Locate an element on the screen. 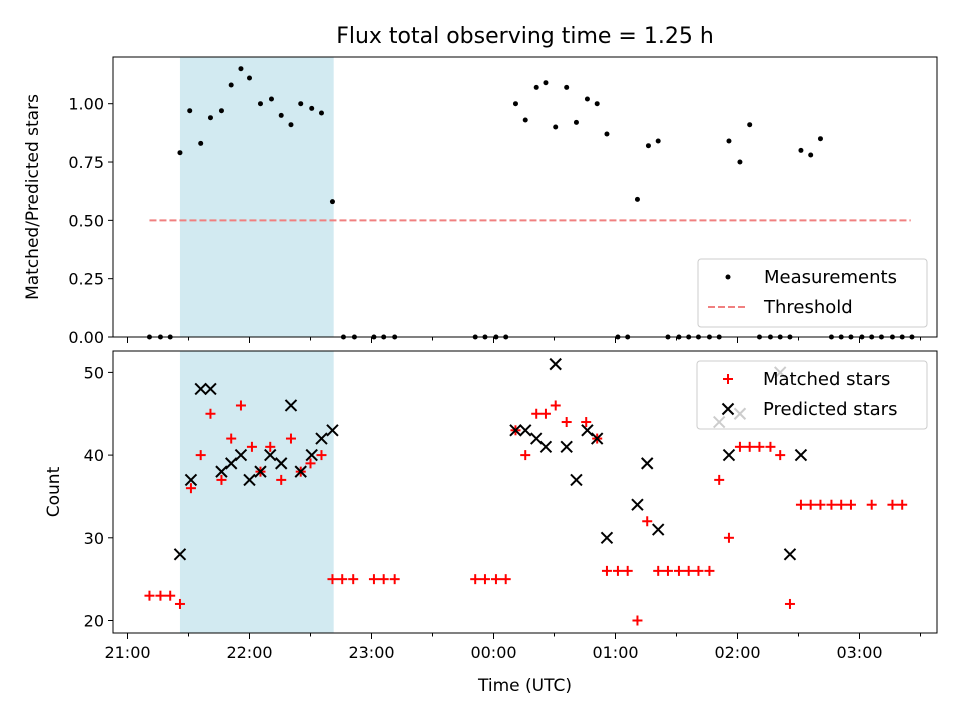 The width and height of the screenshot is (960, 724). y-tick-label: 0.50 is located at coordinates (86, 220).